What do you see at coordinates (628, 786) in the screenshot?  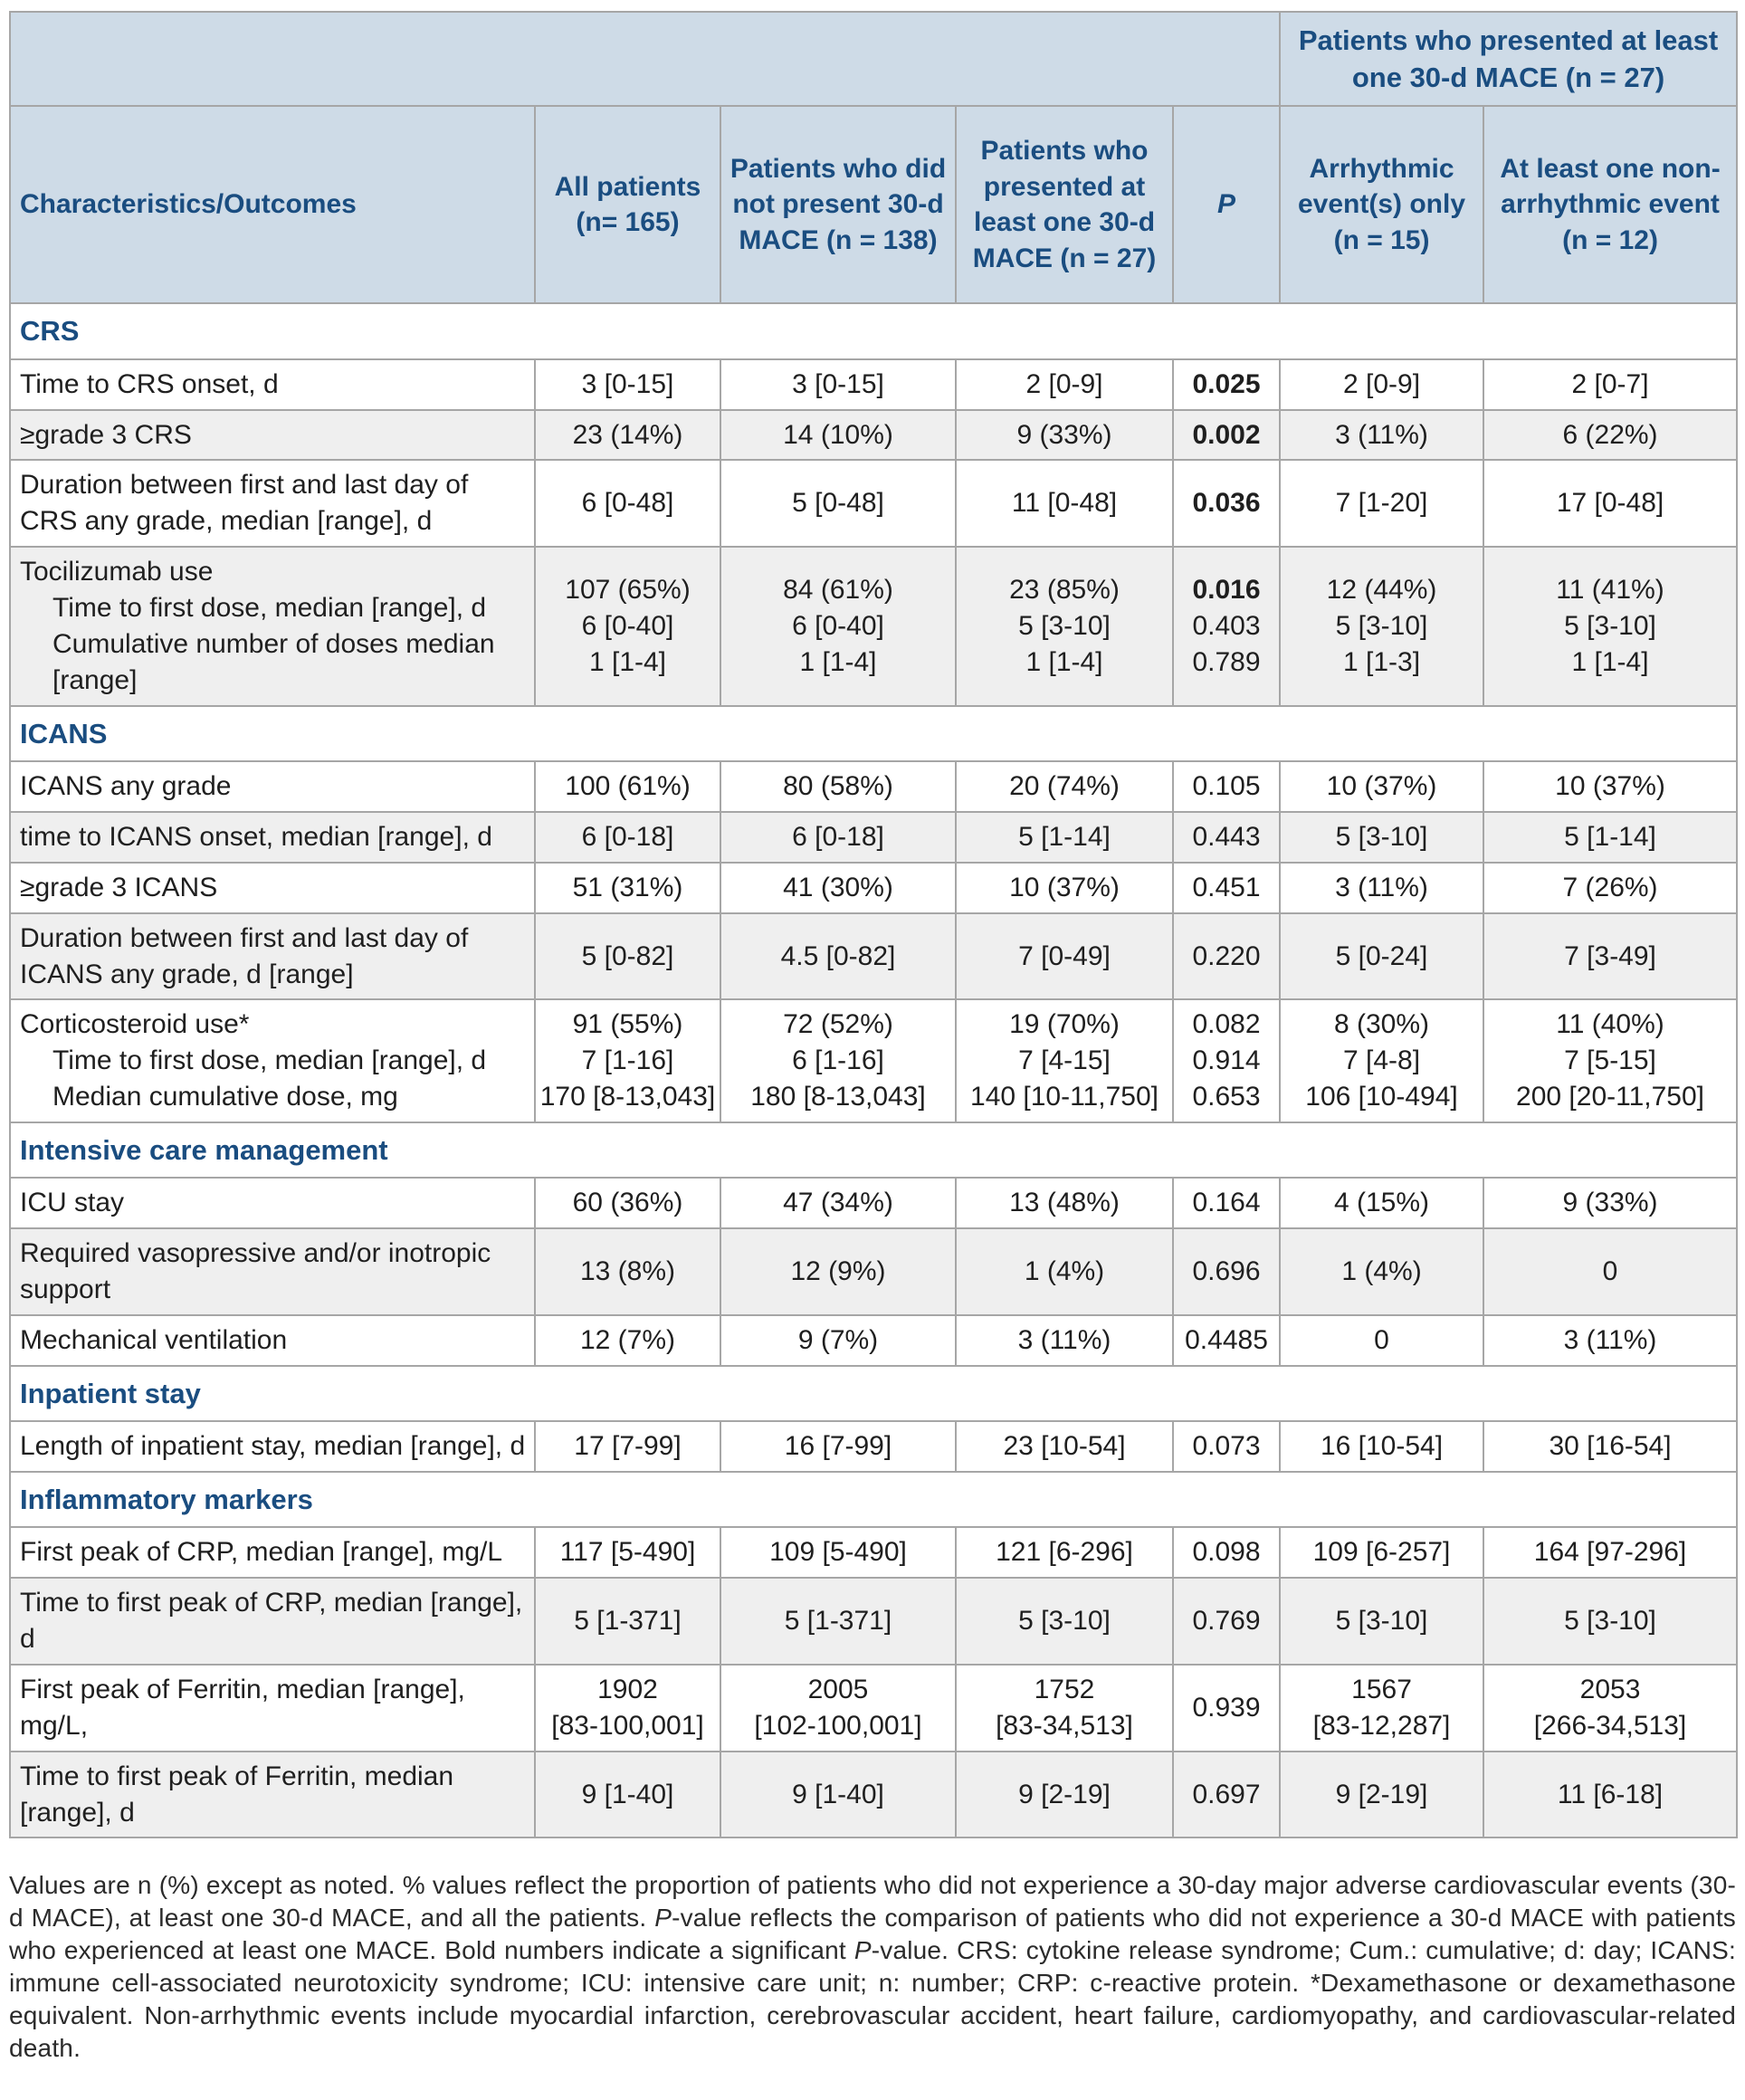 I see `value-cell: 100 (61%)` at bounding box center [628, 786].